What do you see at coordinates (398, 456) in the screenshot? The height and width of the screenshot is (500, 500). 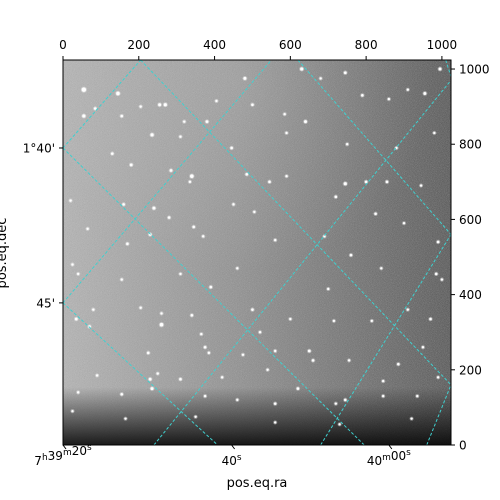 I see `ra-label-value: 00` at bounding box center [398, 456].